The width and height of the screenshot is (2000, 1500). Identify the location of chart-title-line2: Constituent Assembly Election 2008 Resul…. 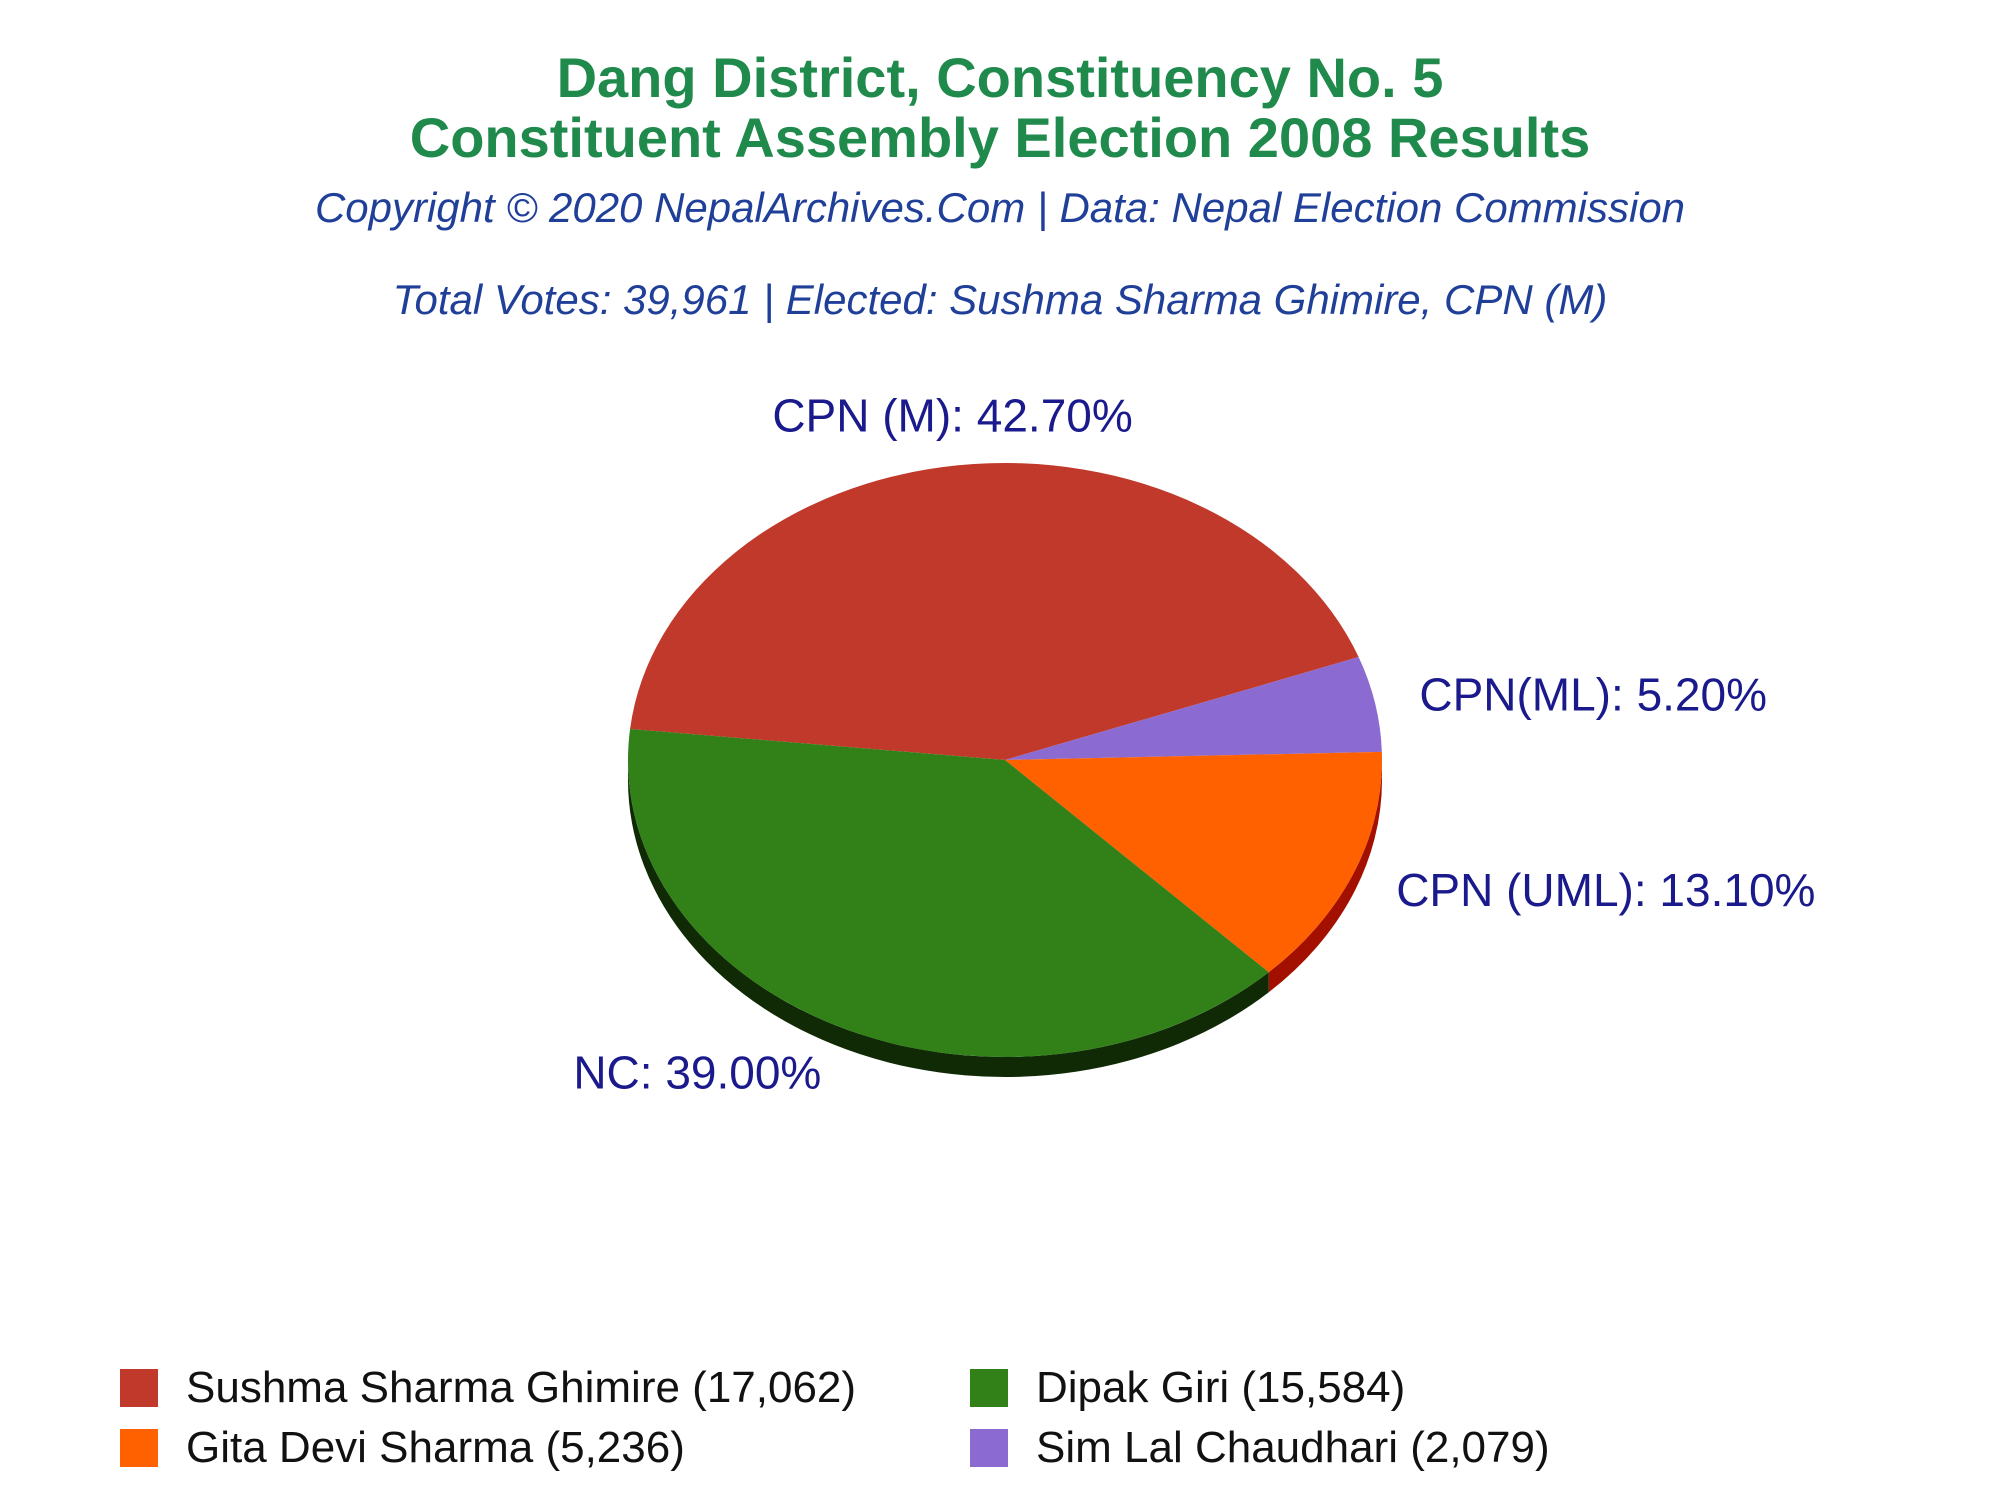
(1000, 137).